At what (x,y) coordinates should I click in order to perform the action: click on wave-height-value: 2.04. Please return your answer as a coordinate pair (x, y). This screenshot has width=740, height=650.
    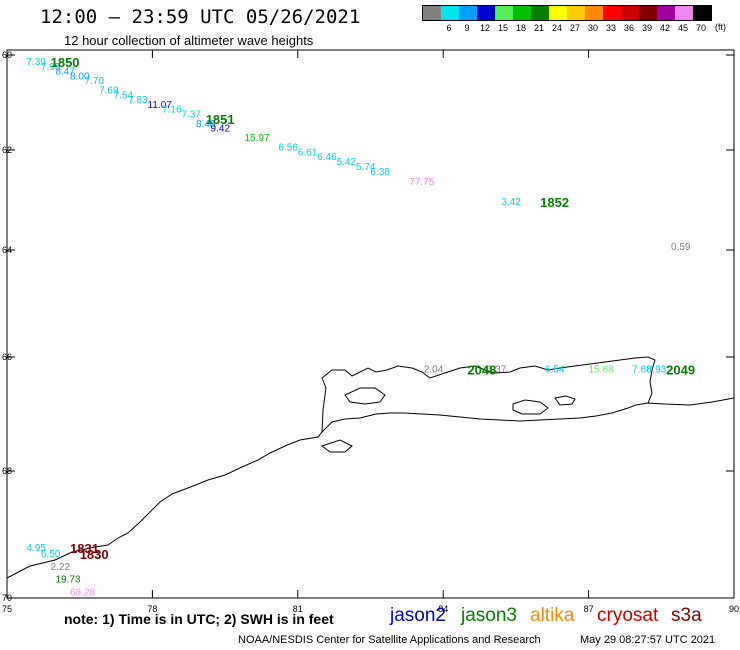
    Looking at the image, I should click on (434, 370).